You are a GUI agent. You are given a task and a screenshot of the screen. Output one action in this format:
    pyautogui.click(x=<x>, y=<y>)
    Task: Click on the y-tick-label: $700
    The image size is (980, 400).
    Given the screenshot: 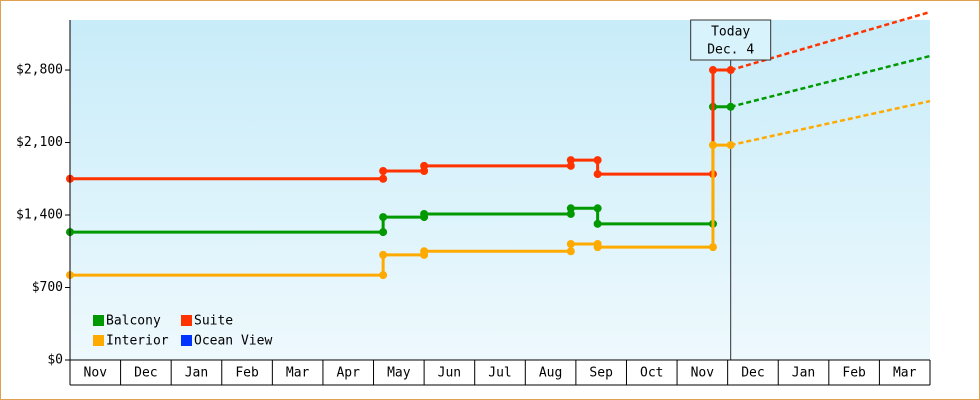 What is the action you would take?
    pyautogui.click(x=47, y=287)
    